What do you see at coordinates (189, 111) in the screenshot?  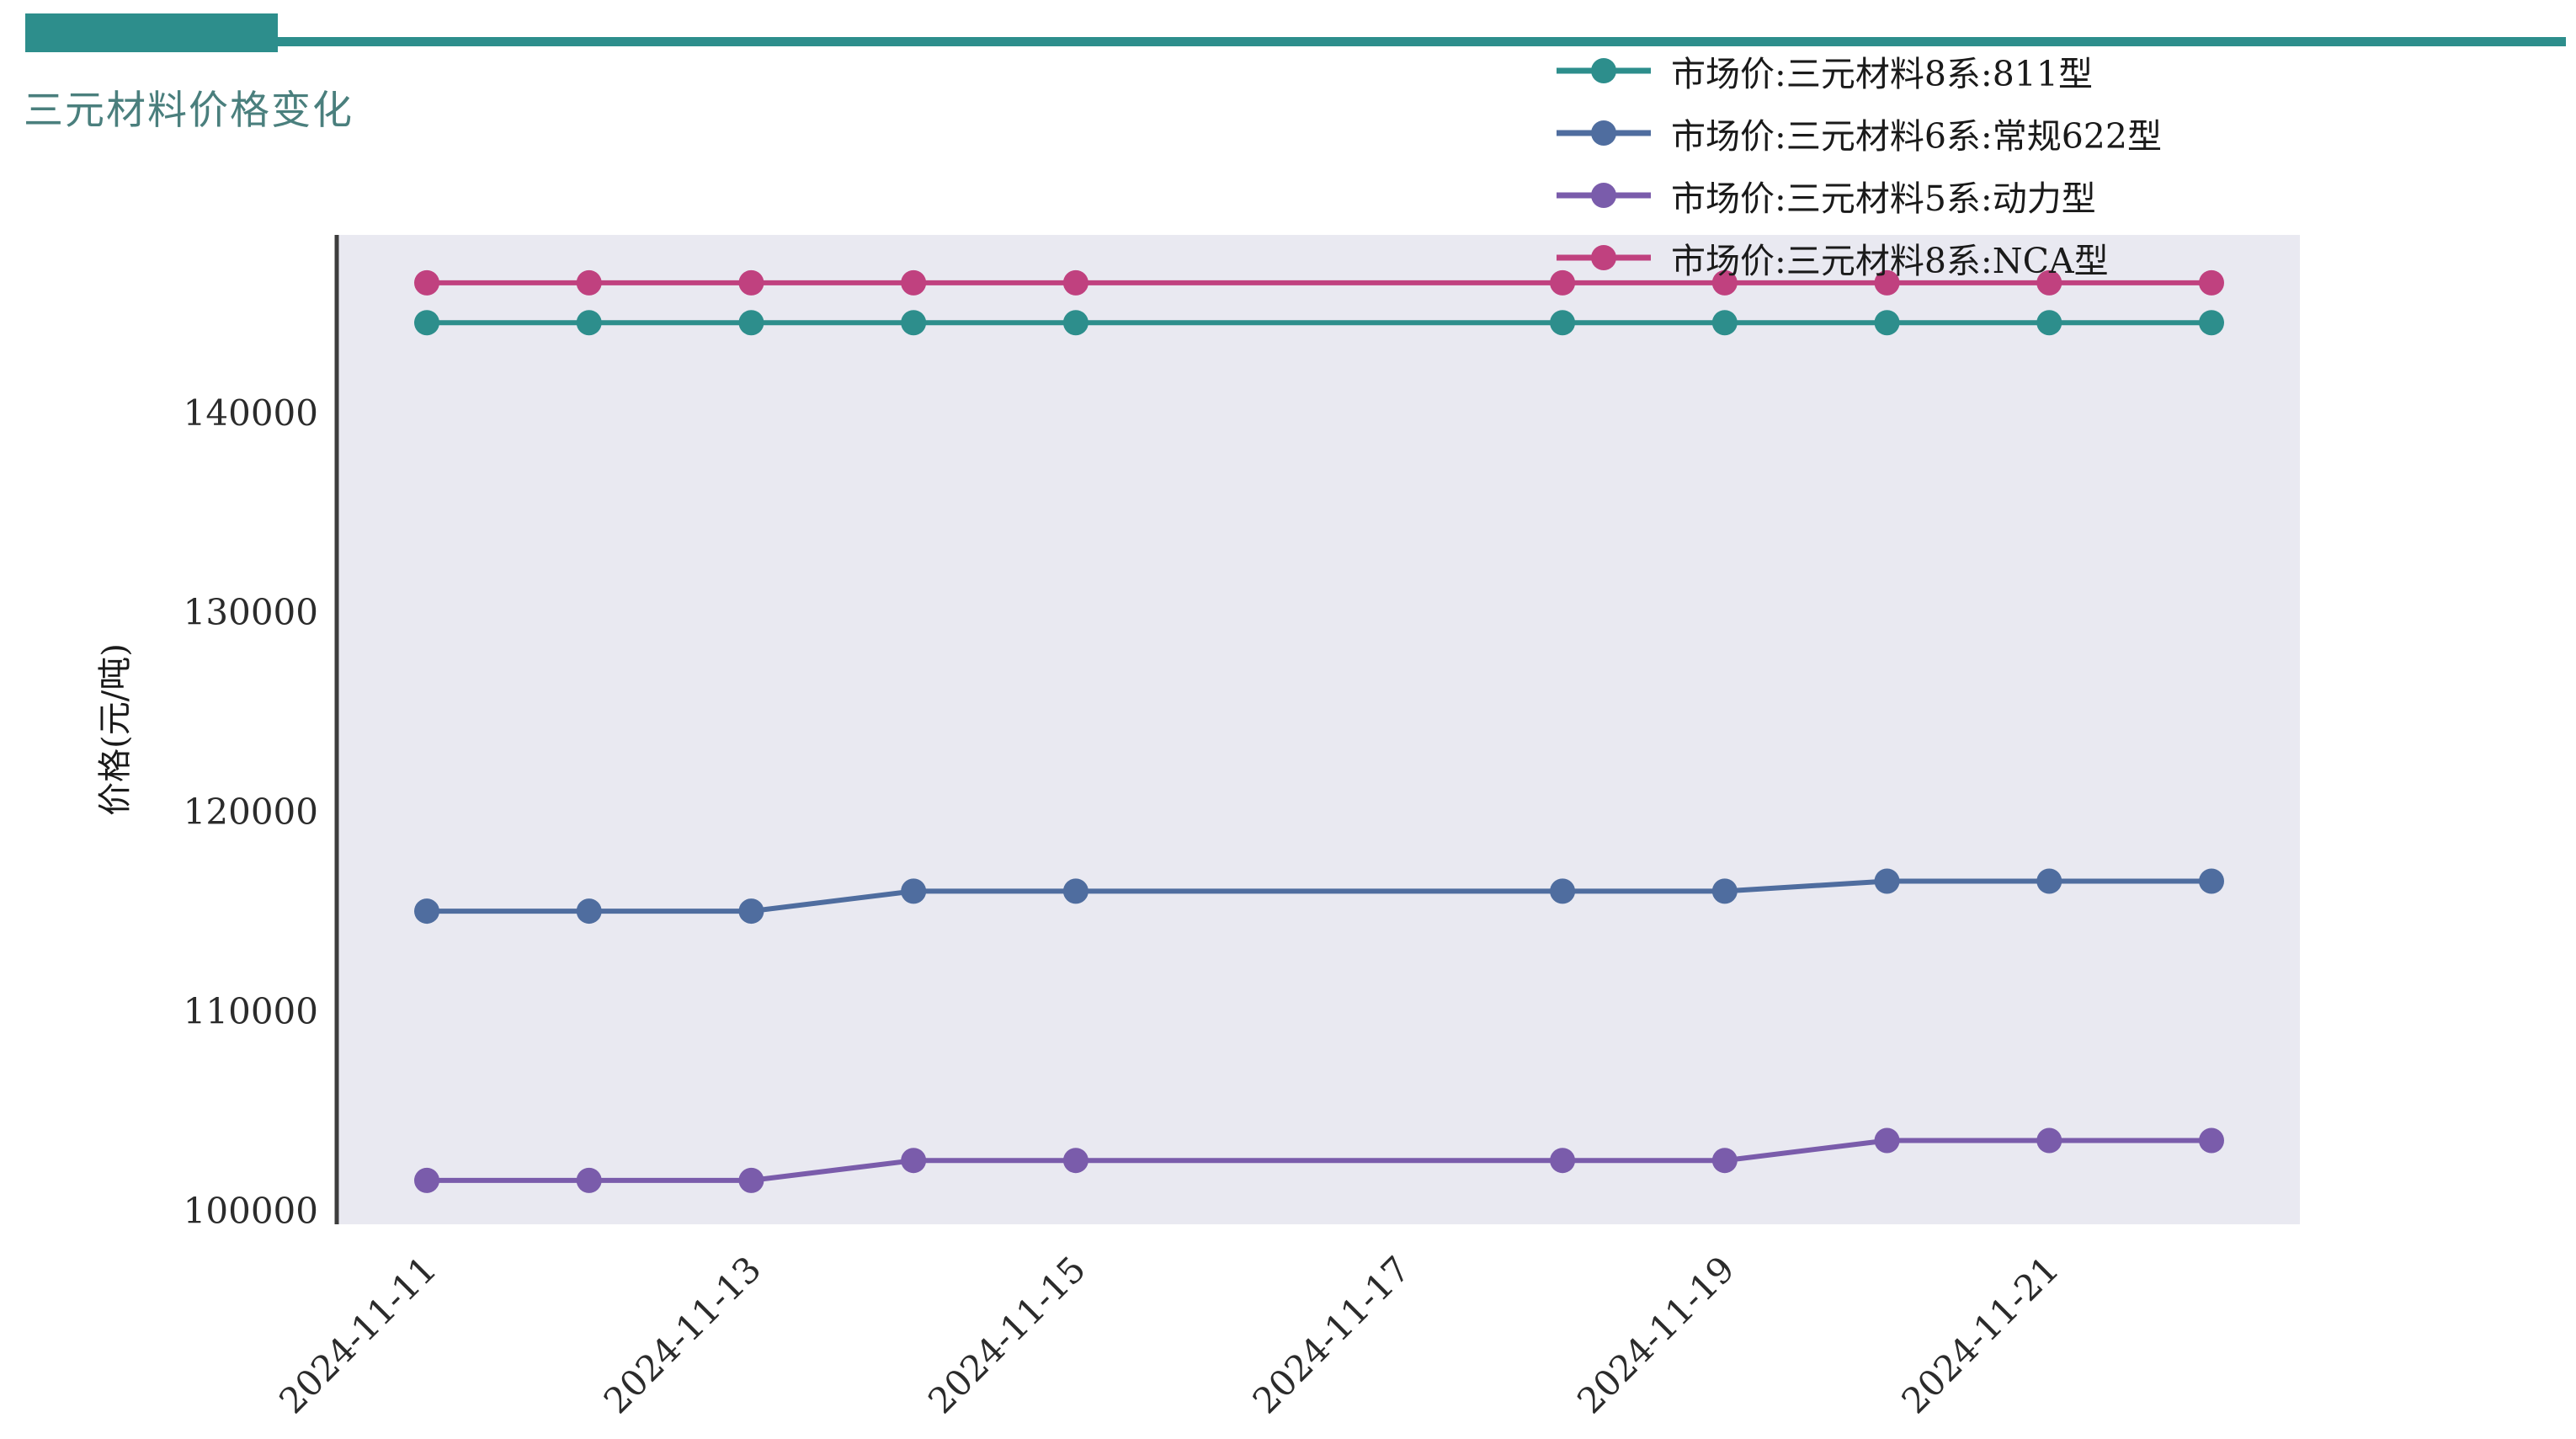 I see `page-title: 三元材料价格变化` at bounding box center [189, 111].